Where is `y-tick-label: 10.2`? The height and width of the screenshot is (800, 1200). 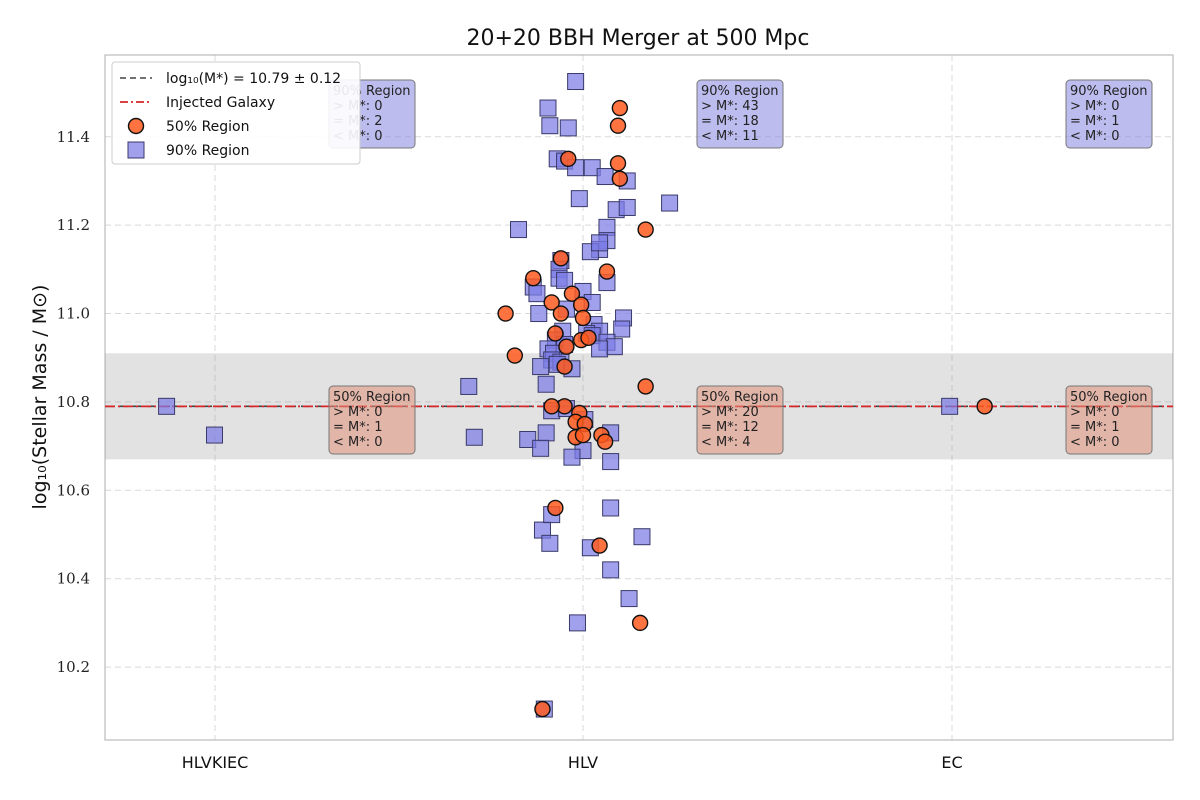
y-tick-label: 10.2 is located at coordinates (73, 667).